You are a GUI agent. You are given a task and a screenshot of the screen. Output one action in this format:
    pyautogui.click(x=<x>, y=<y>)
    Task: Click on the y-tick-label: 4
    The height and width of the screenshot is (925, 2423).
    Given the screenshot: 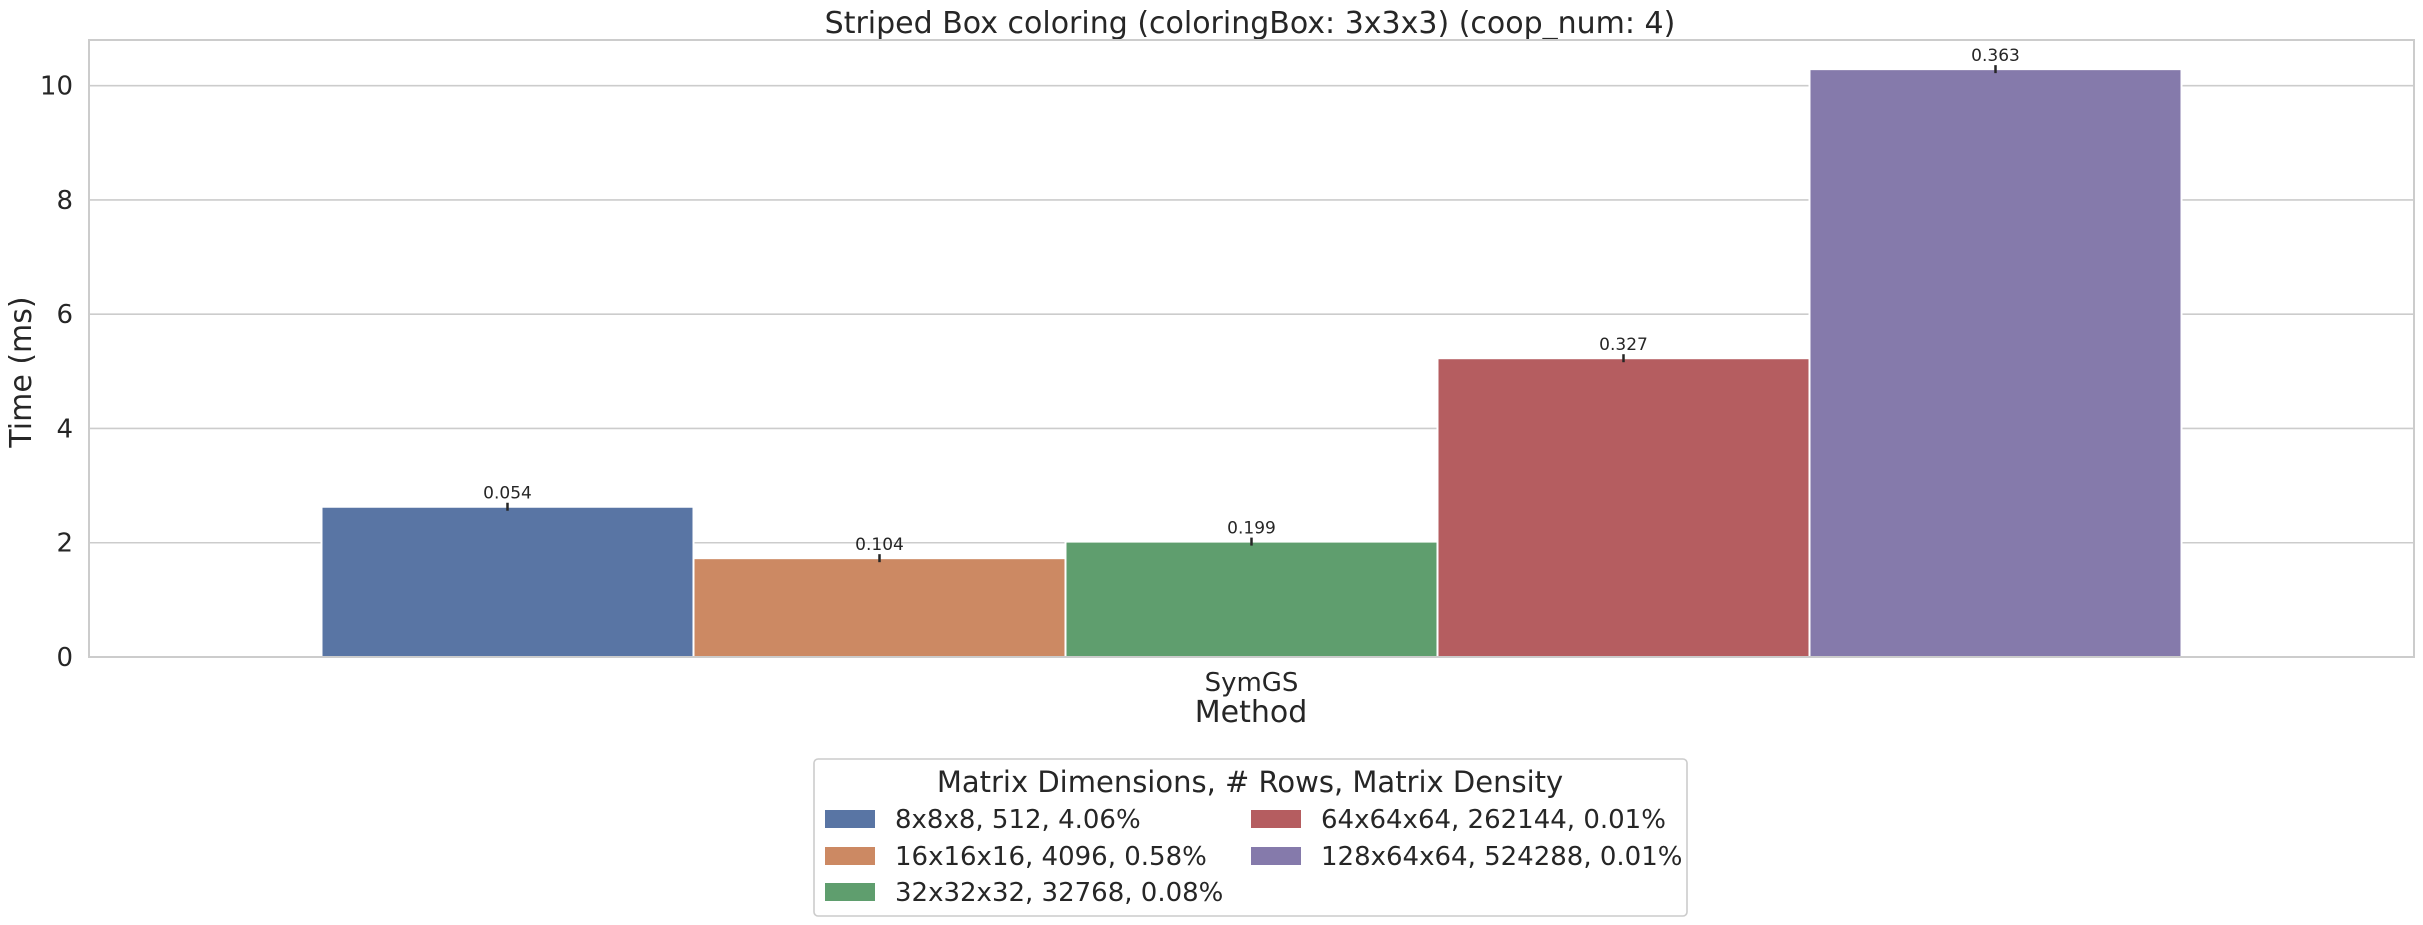 What is the action you would take?
    pyautogui.click(x=64, y=429)
    